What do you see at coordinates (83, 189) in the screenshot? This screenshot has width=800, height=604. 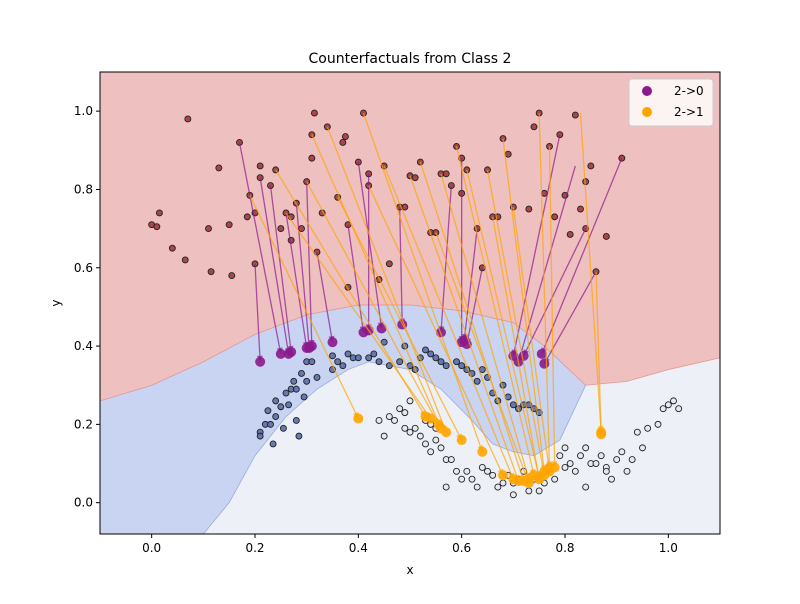 I see `y-tick-label: 0.8` at bounding box center [83, 189].